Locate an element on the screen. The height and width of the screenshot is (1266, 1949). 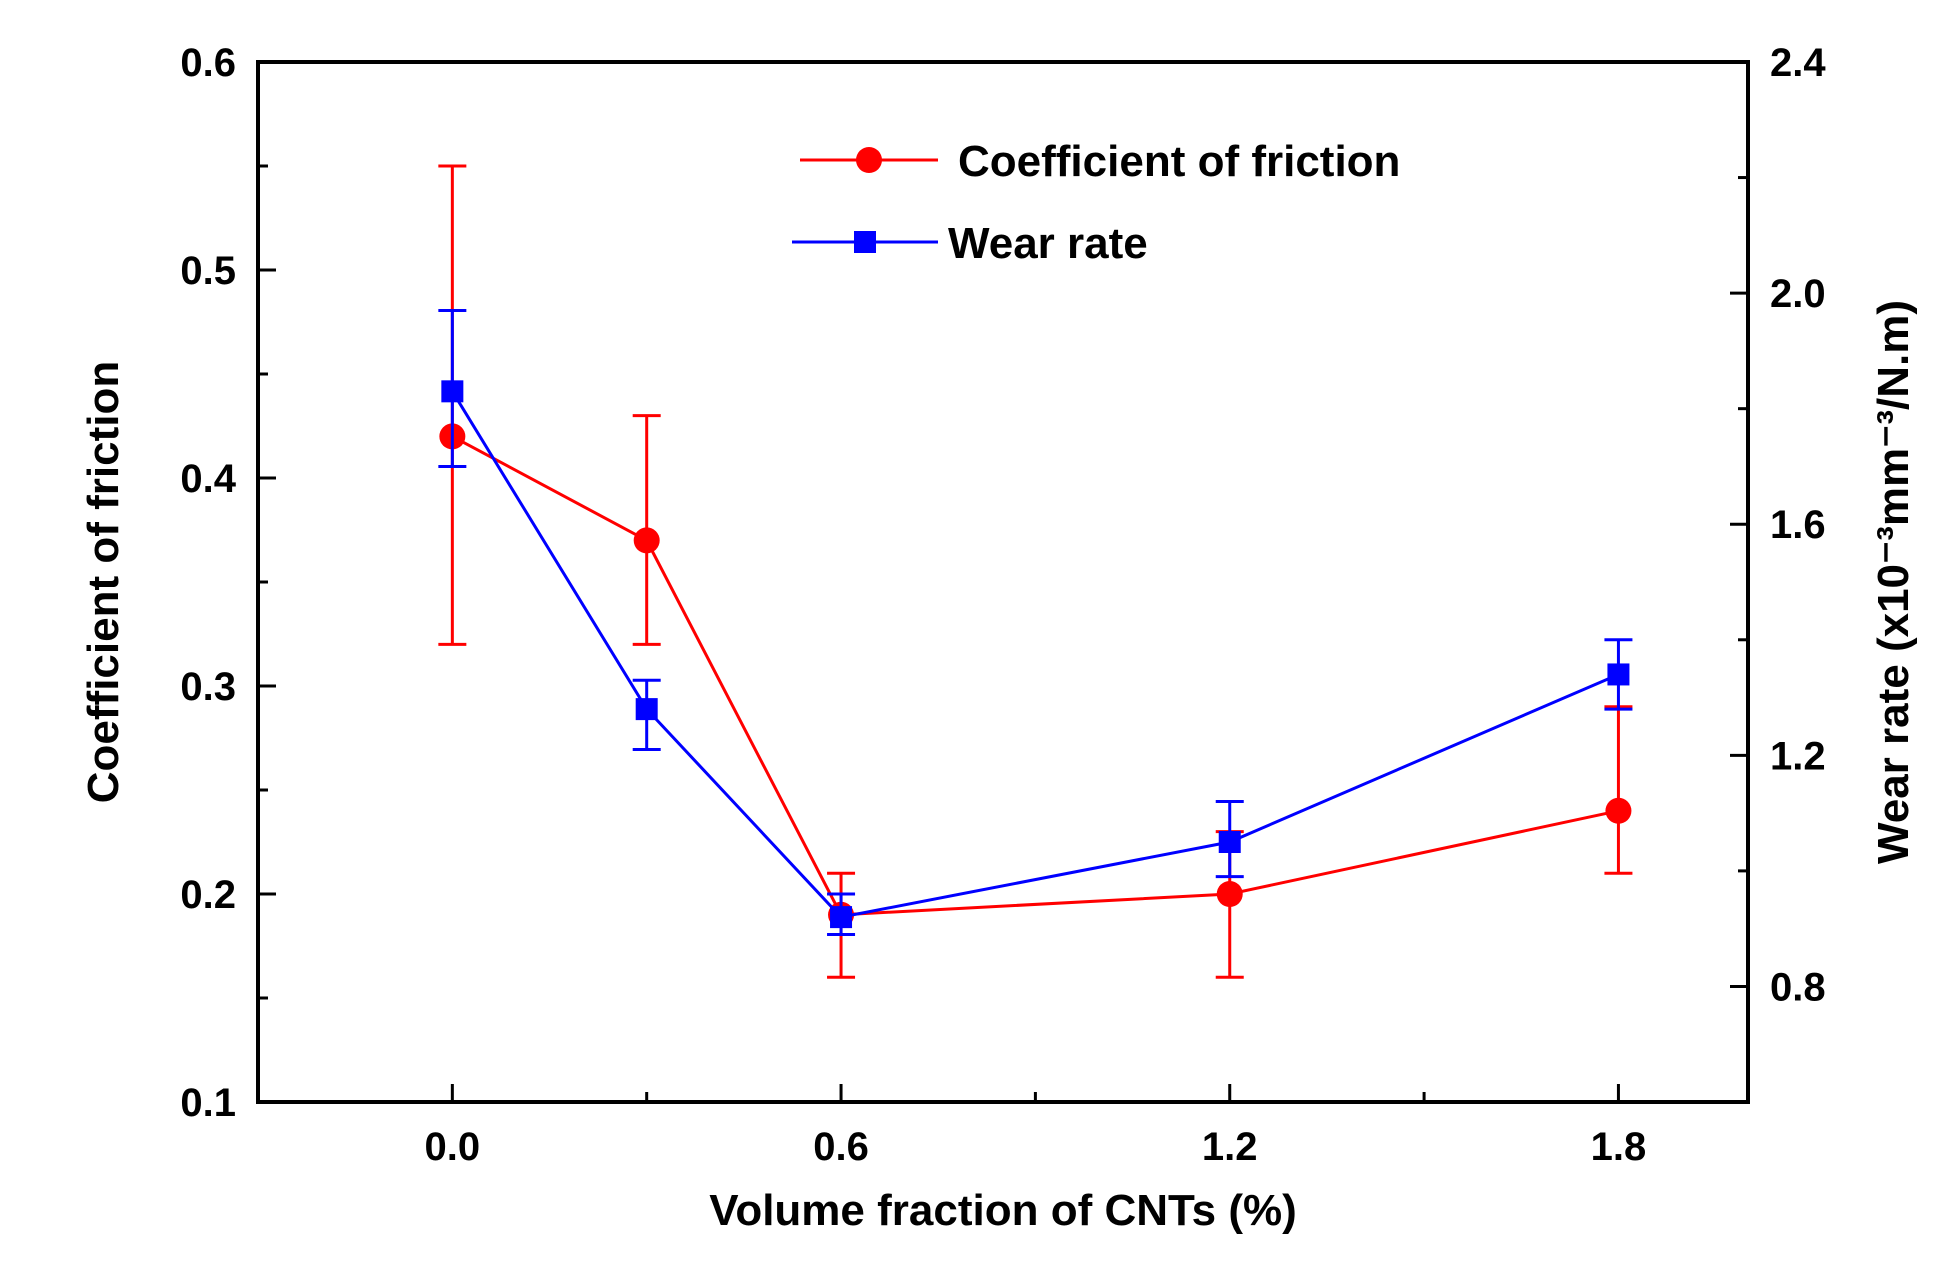
x-tick-label: 0.6 is located at coordinates (841, 1147).